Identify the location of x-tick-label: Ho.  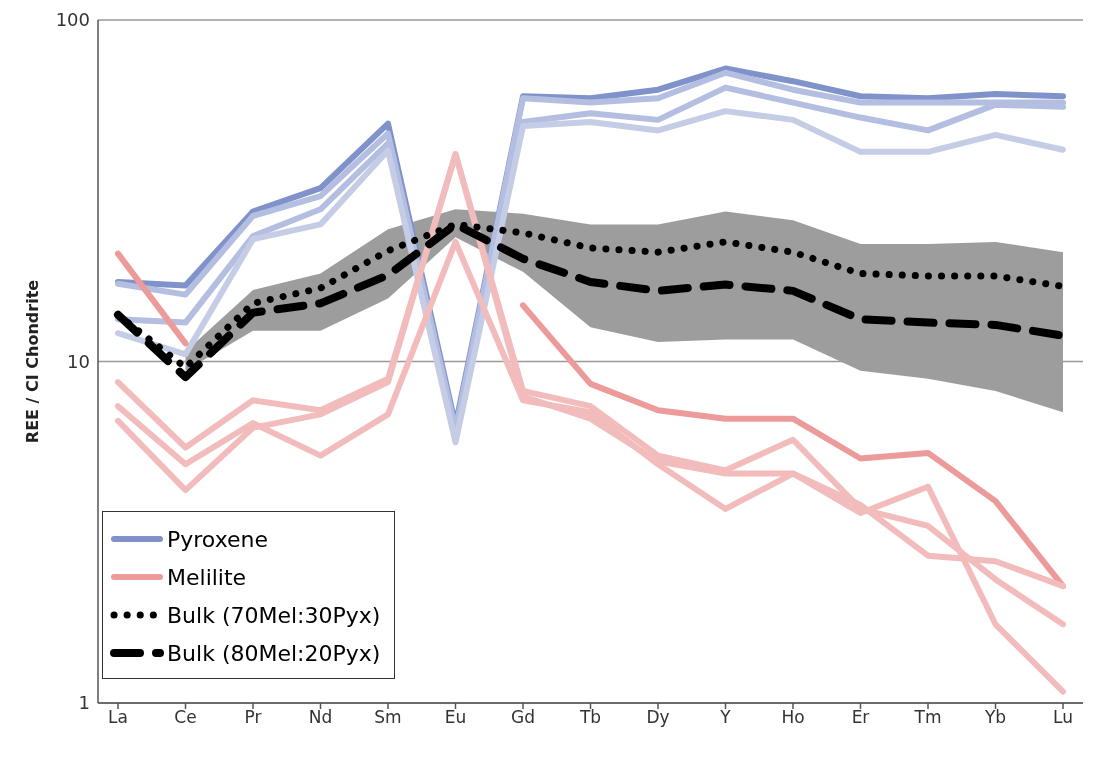
(793, 717).